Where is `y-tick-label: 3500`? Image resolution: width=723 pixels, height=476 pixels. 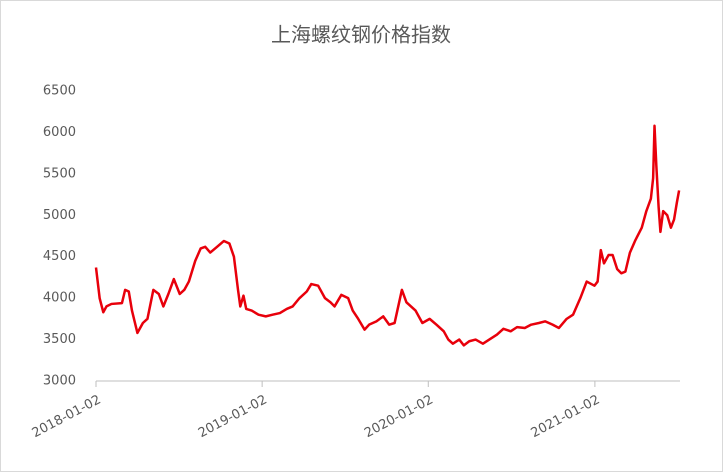 y-tick-label: 3500 is located at coordinates (59, 339).